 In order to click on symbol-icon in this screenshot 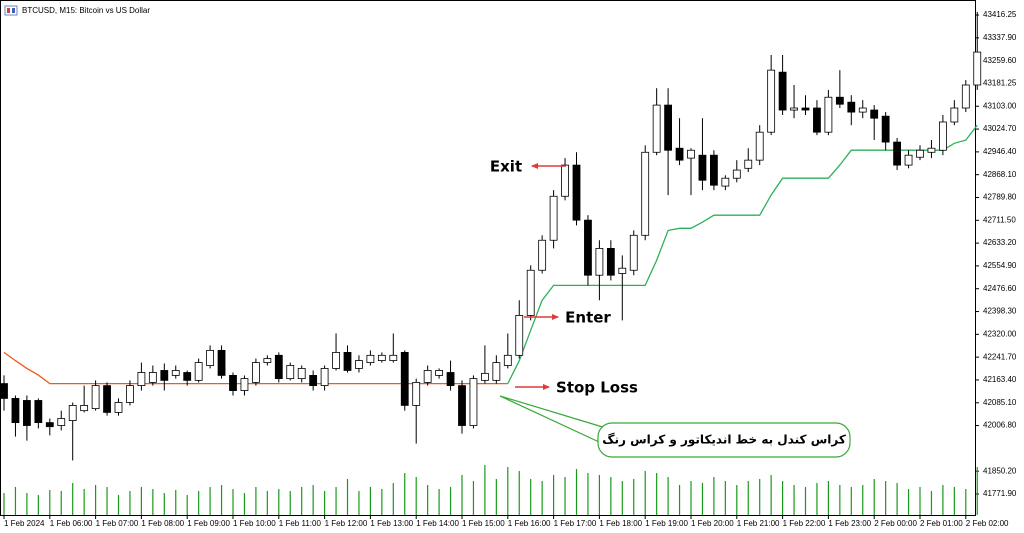, I will do `click(11, 10)`.